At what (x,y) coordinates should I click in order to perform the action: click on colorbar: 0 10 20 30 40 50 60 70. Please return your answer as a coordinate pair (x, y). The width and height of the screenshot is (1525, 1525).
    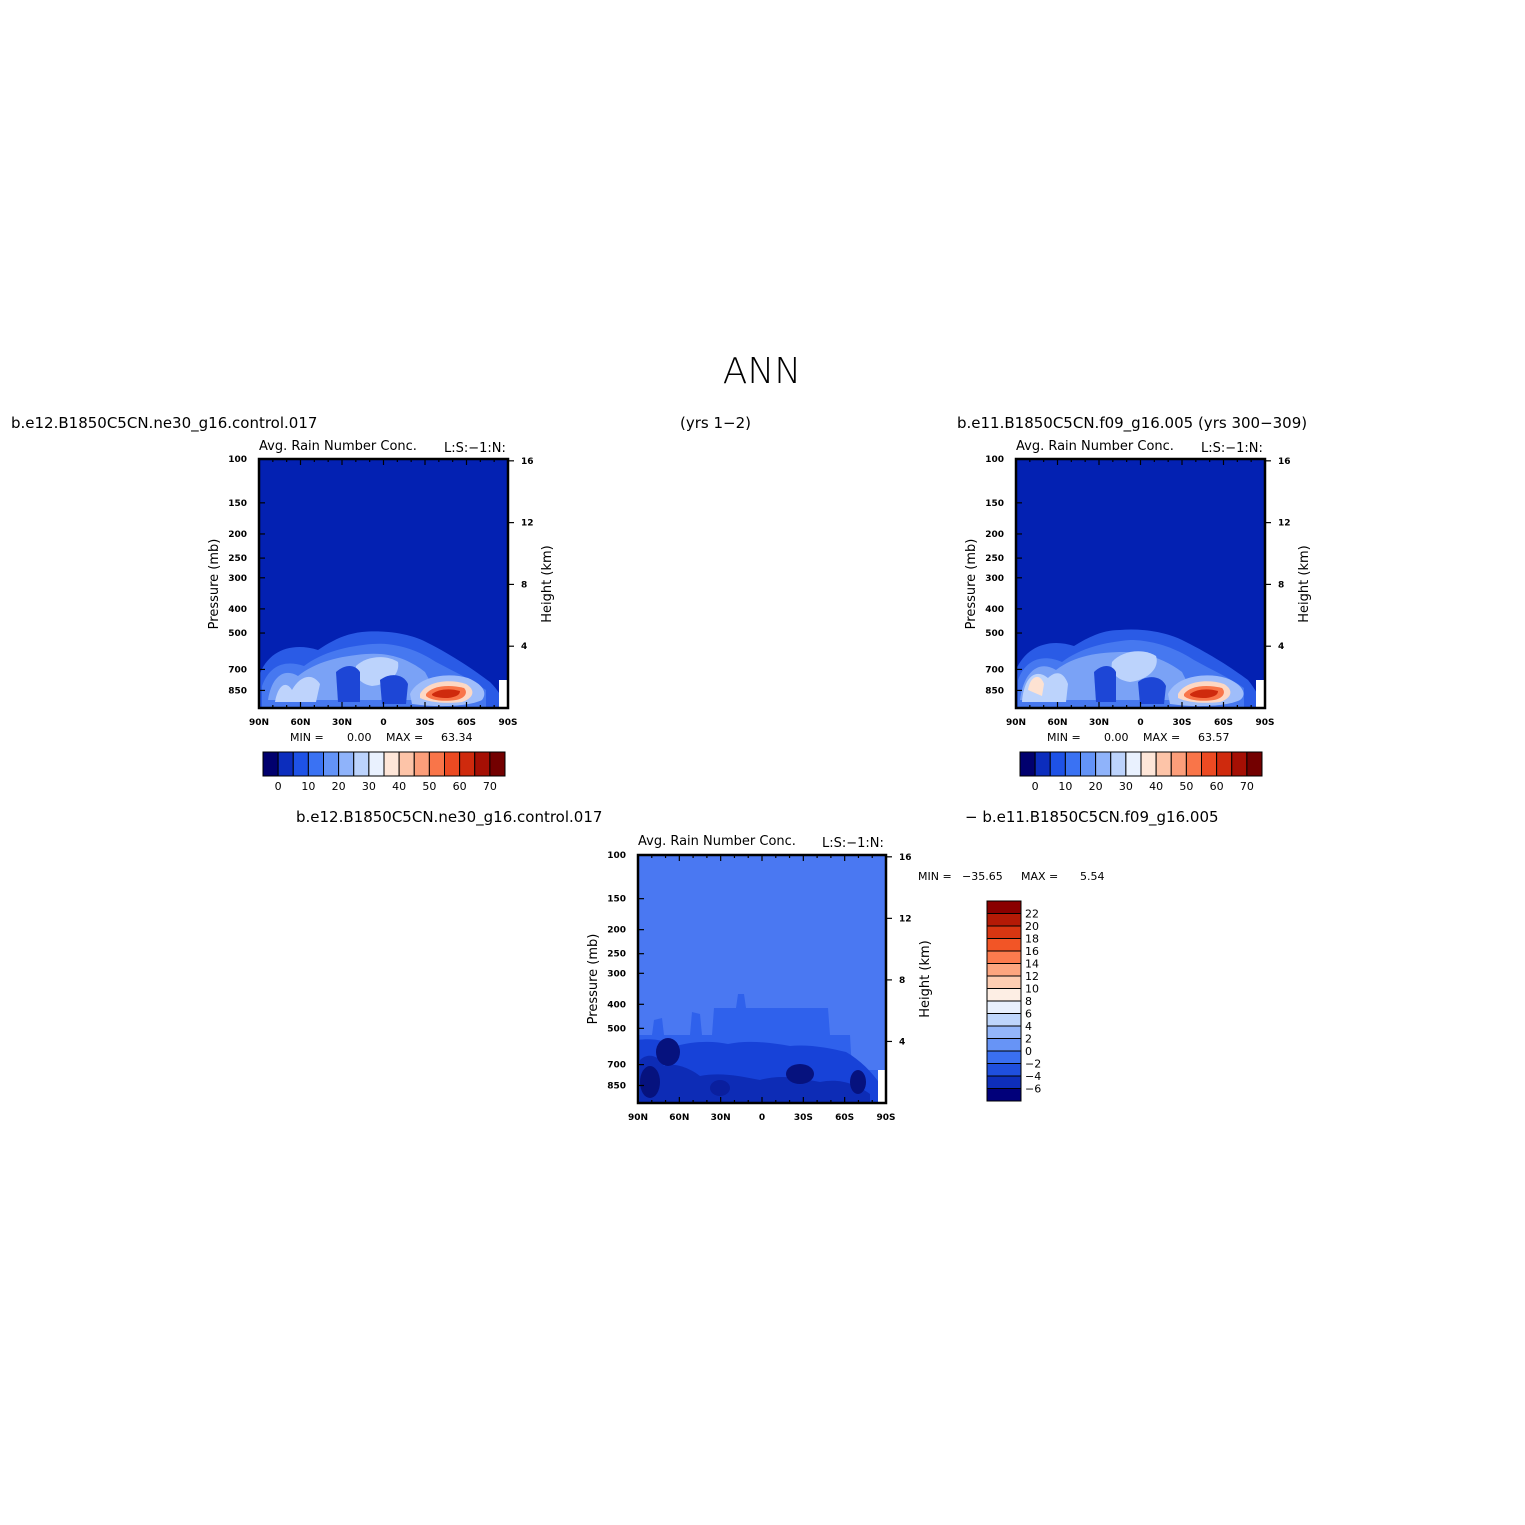
    Looking at the image, I should click on (1141, 772).